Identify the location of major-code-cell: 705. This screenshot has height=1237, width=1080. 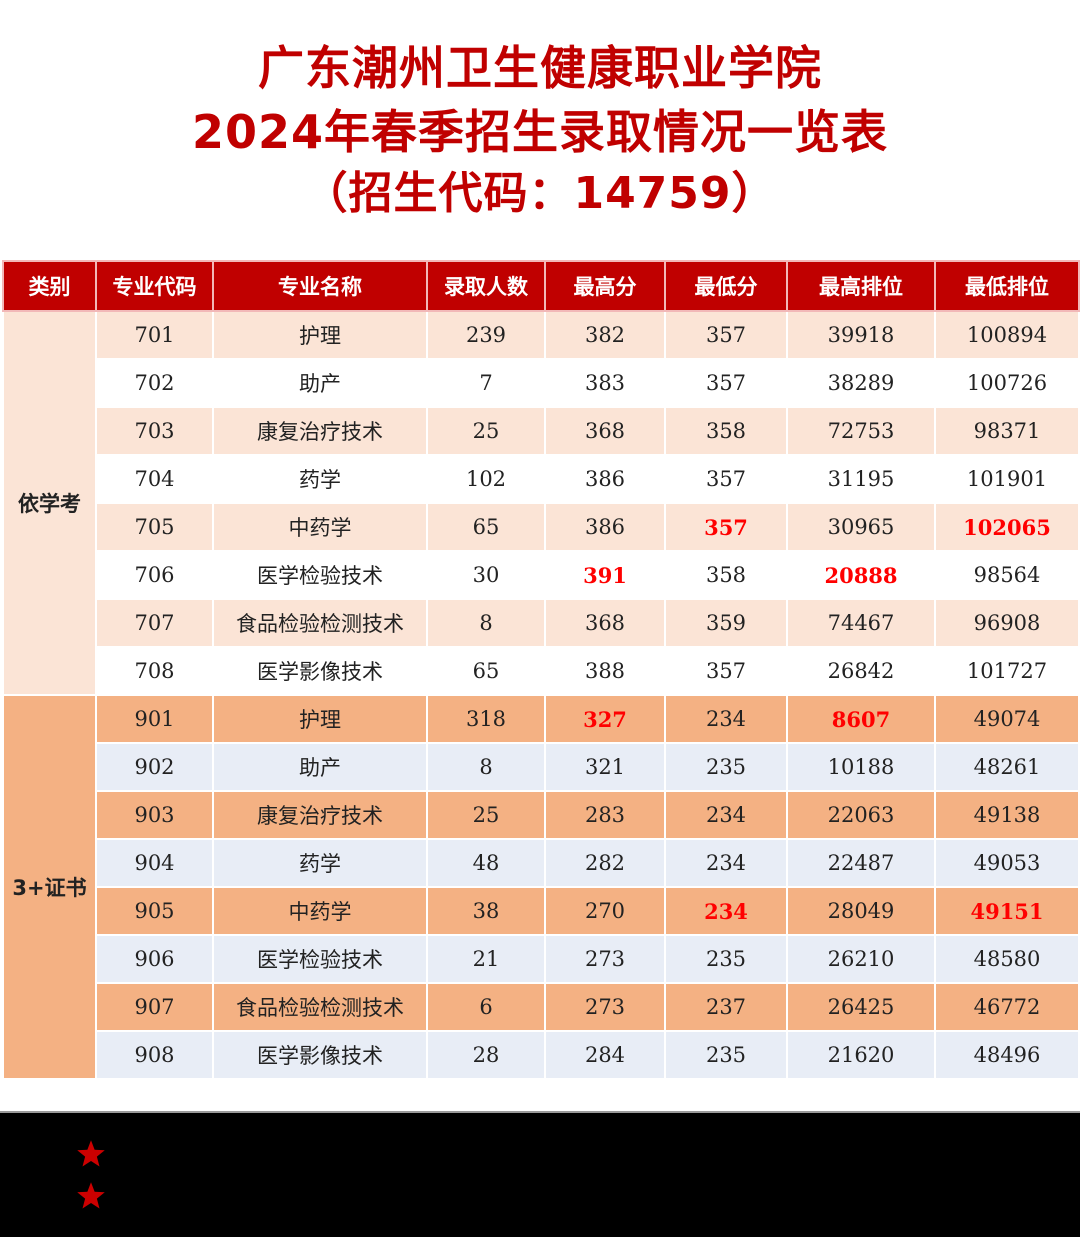
(154, 527).